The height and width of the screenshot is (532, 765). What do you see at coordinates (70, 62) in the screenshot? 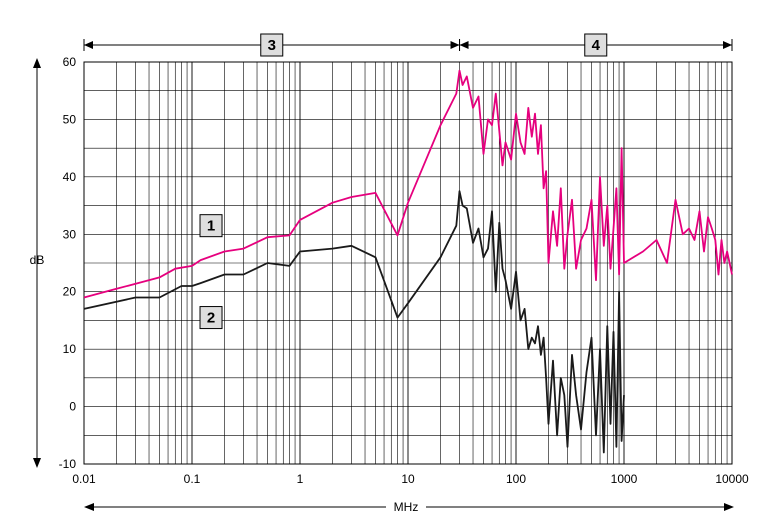
I see `y-tick-label: 60` at bounding box center [70, 62].